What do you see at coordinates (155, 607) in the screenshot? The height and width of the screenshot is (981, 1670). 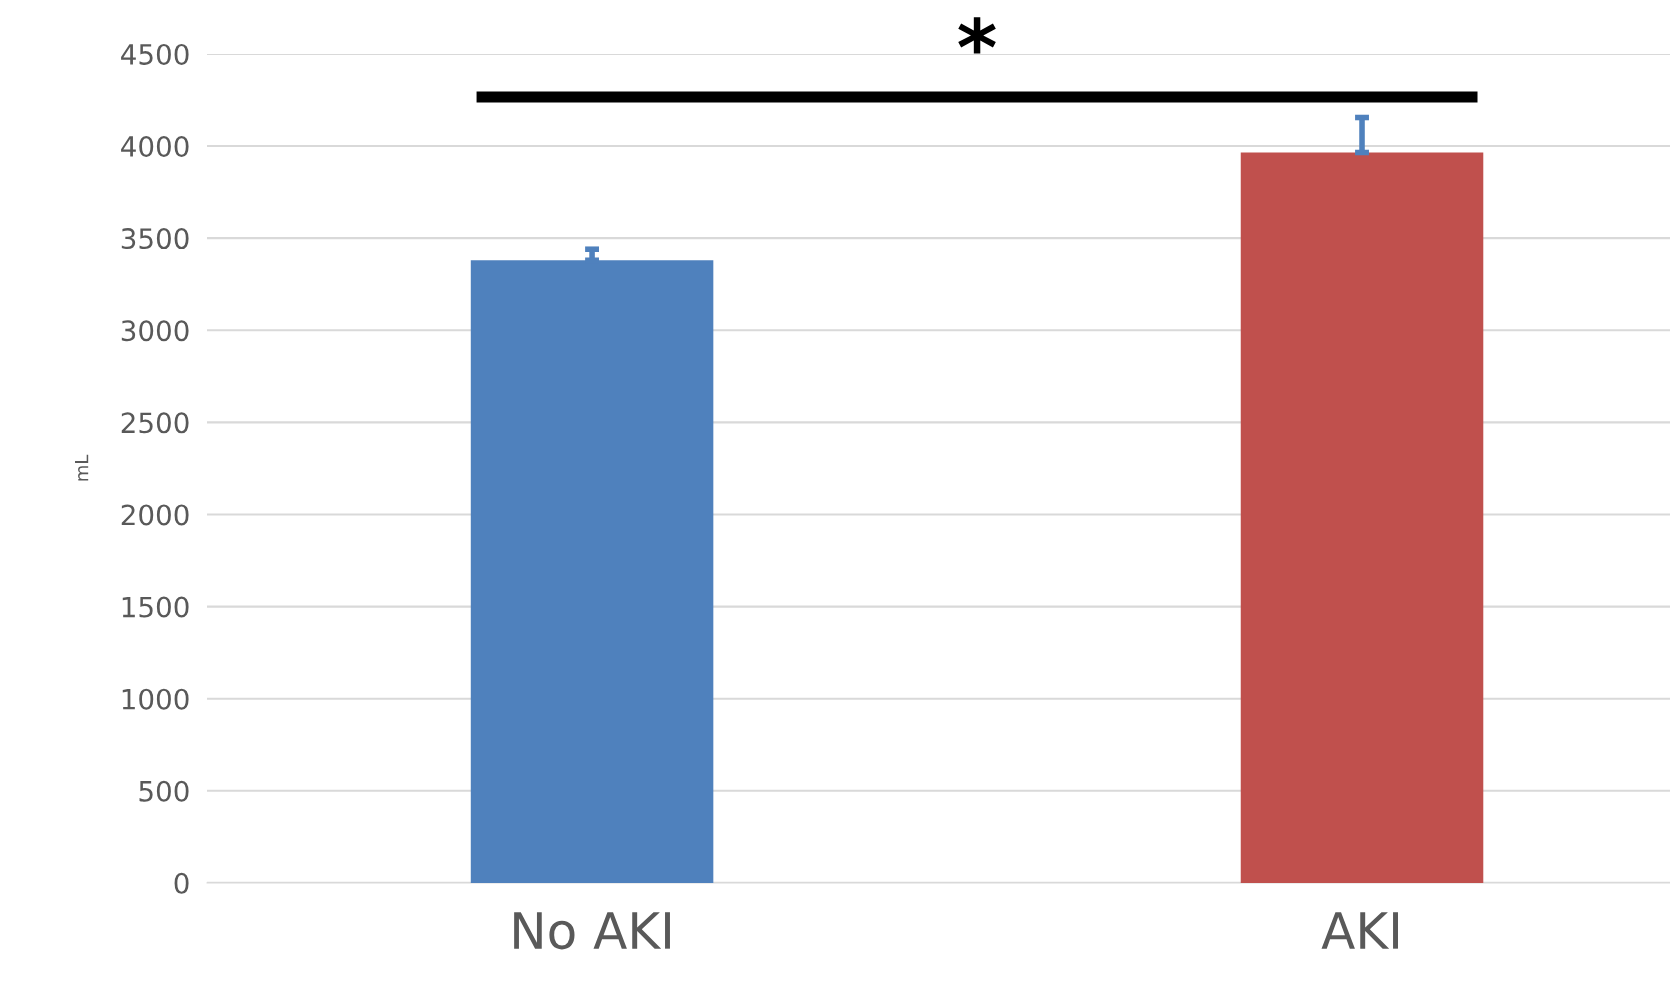 I see `y-tick-label: 1500` at bounding box center [155, 607].